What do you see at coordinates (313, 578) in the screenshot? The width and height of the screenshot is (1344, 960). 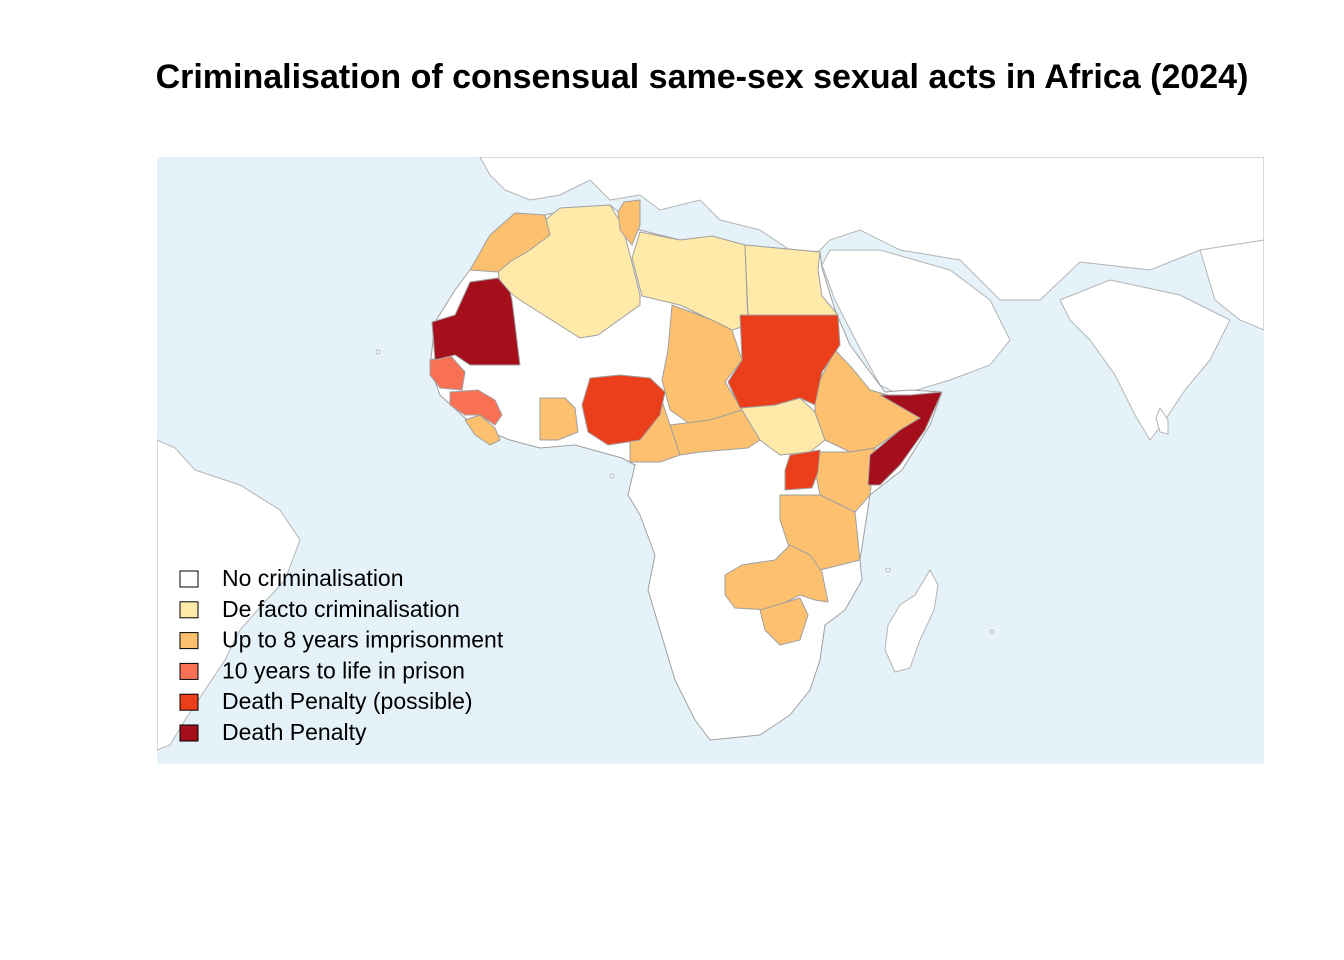 I see `legend-label: No criminalisation` at bounding box center [313, 578].